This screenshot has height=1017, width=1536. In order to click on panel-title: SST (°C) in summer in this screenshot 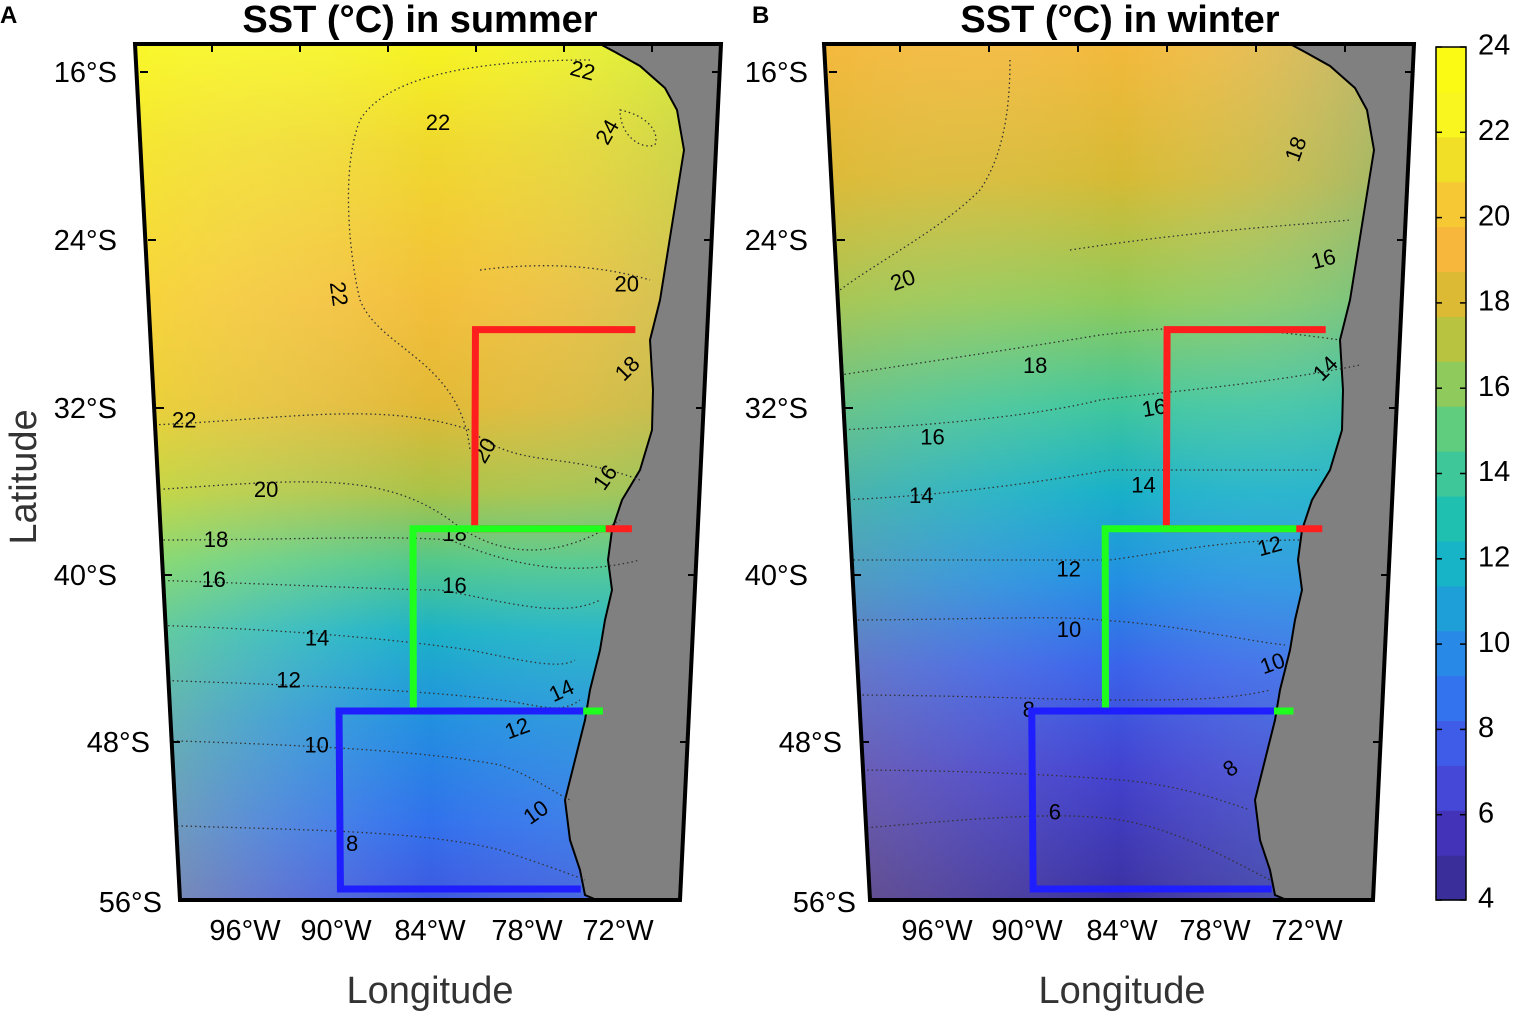, I will do `click(419, 20)`.